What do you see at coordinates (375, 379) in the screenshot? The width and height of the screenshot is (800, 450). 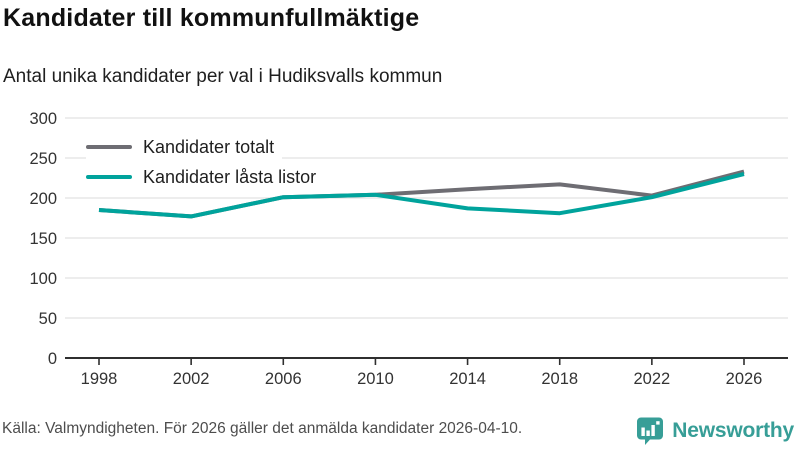 I see `x-tick-label: 2010` at bounding box center [375, 379].